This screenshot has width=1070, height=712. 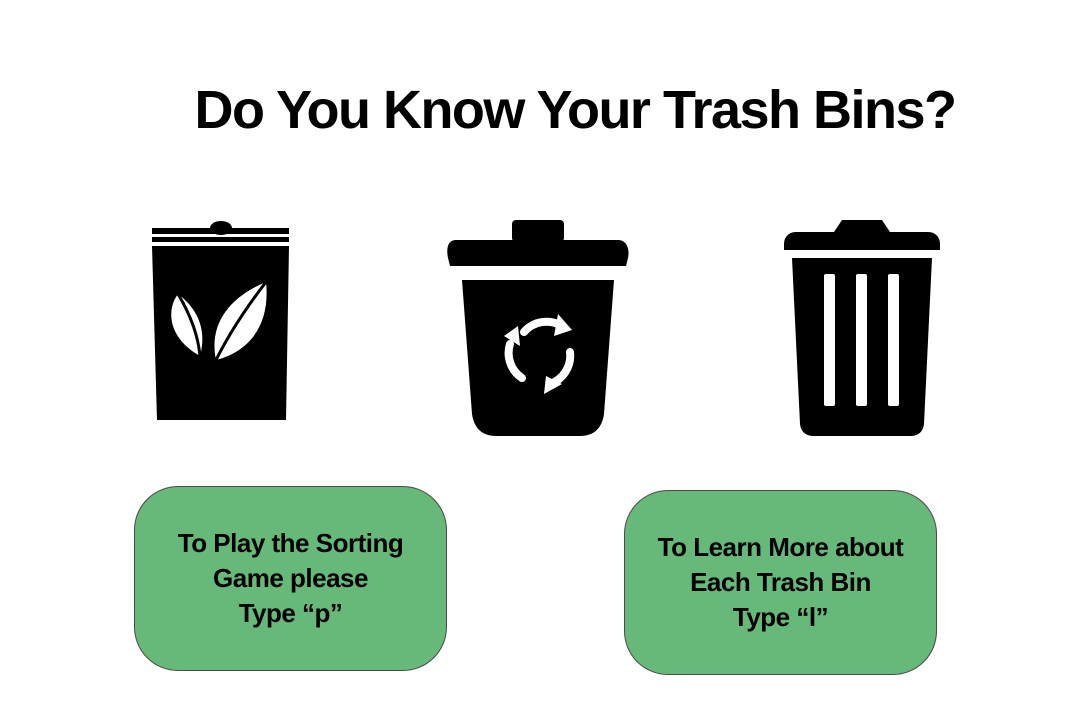 What do you see at coordinates (290, 543) in the screenshot?
I see `play-option-line: To Play the Sorting` at bounding box center [290, 543].